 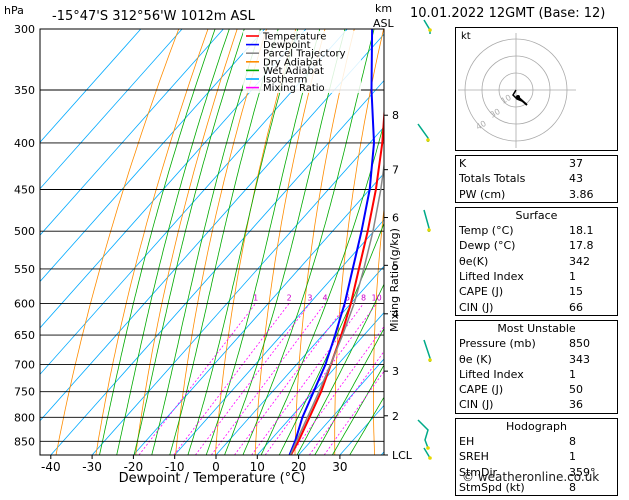 What do you see at coordinates (255, 297) in the screenshot?
I see `mixing-ratio-label: 1` at bounding box center [255, 297].